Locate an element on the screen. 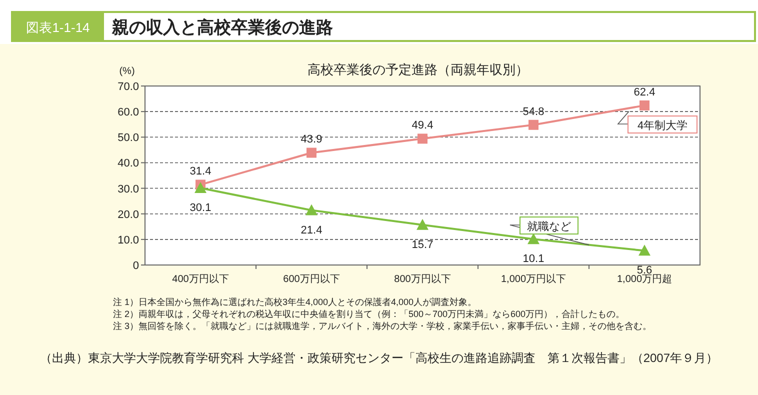 This screenshot has width=758, height=395. y-tick-label: 70.0 is located at coordinates (128, 87).